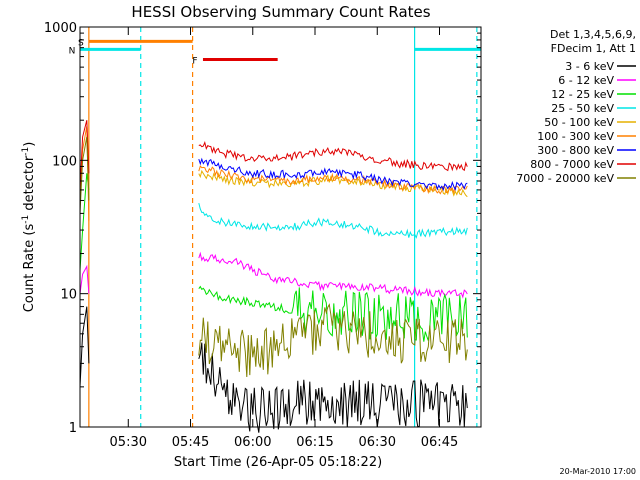 Image resolution: width=640 pixels, height=480 pixels. I want to click on legend-label: 7000 - 20000 keV, so click(565, 178).